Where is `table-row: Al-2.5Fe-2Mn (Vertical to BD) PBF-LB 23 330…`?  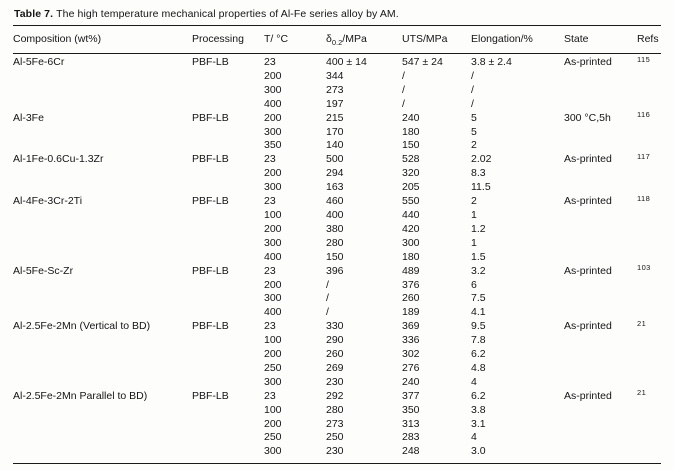 table-row: Al-2.5Fe-2Mn (Vertical to BD) PBF-LB 23 330… is located at coordinates (337, 326).